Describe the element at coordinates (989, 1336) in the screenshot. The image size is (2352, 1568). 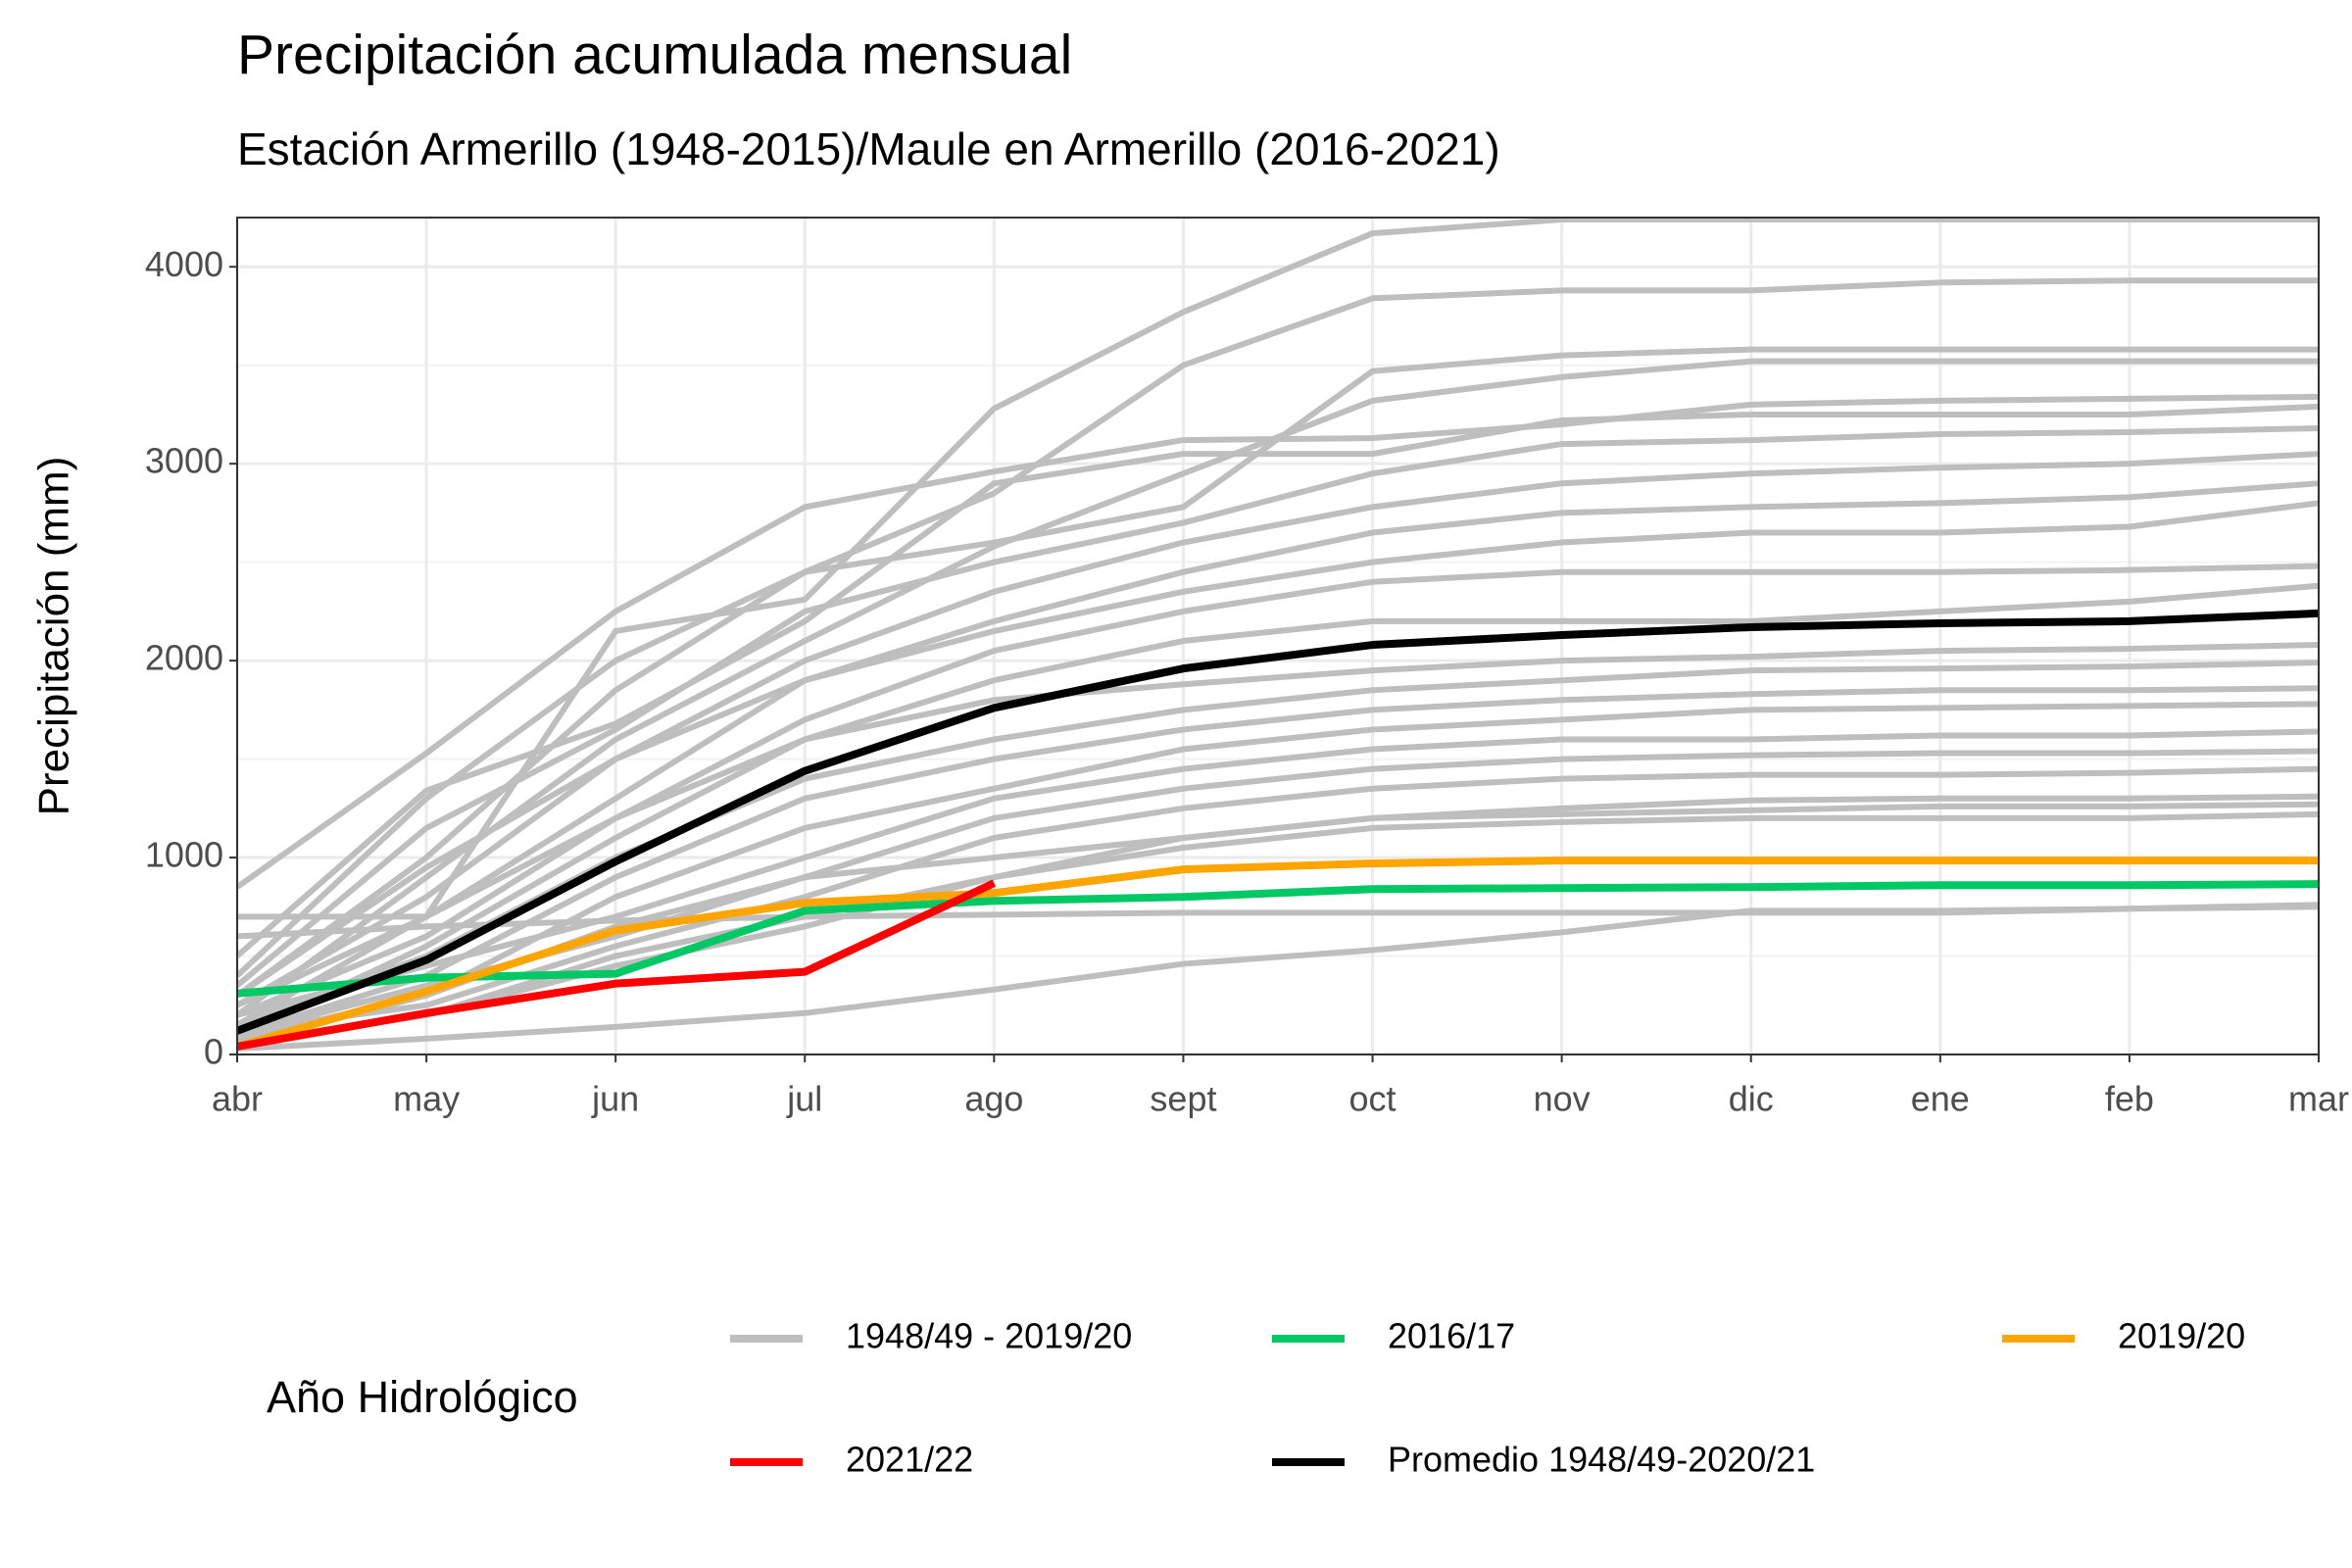
I see `legend-label: 1948/49 - 2019/20` at that location.